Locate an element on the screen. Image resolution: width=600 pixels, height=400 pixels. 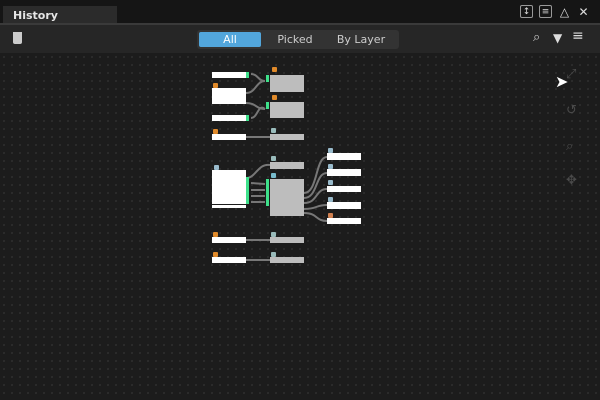
filter-all-button: All is located at coordinates (230, 39).